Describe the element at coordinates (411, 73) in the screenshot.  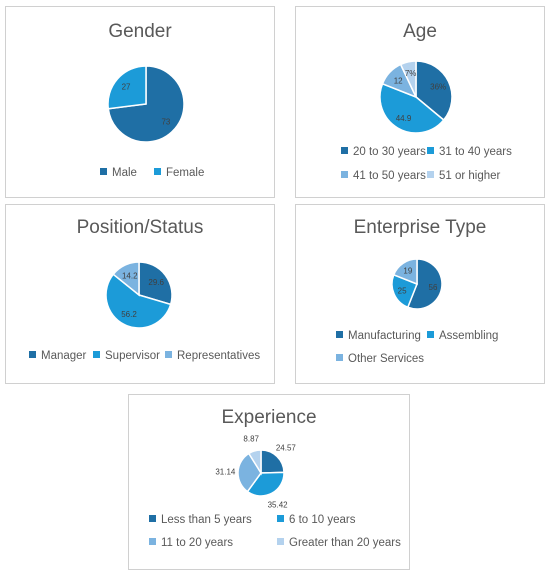
I see `age-data-label-3: 7%` at that location.